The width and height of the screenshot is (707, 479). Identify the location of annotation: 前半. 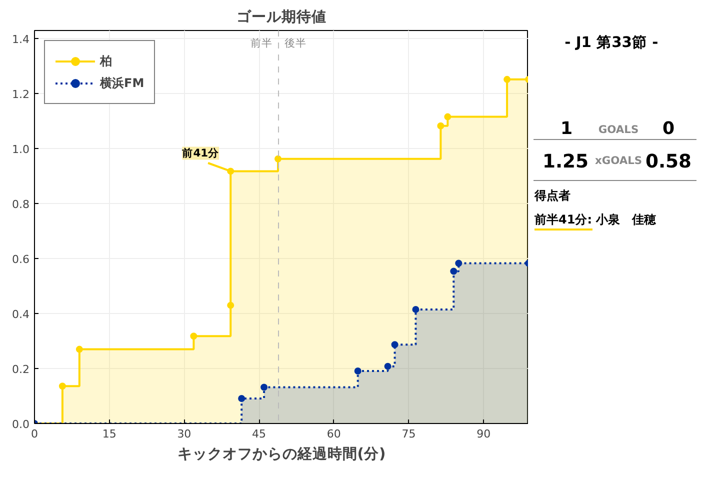
(261, 43).